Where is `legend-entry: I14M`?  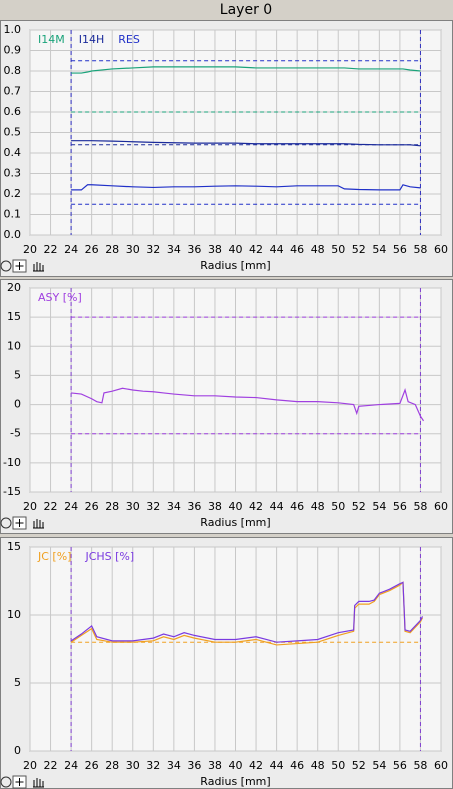
legend-entry: I14M is located at coordinates (51, 39).